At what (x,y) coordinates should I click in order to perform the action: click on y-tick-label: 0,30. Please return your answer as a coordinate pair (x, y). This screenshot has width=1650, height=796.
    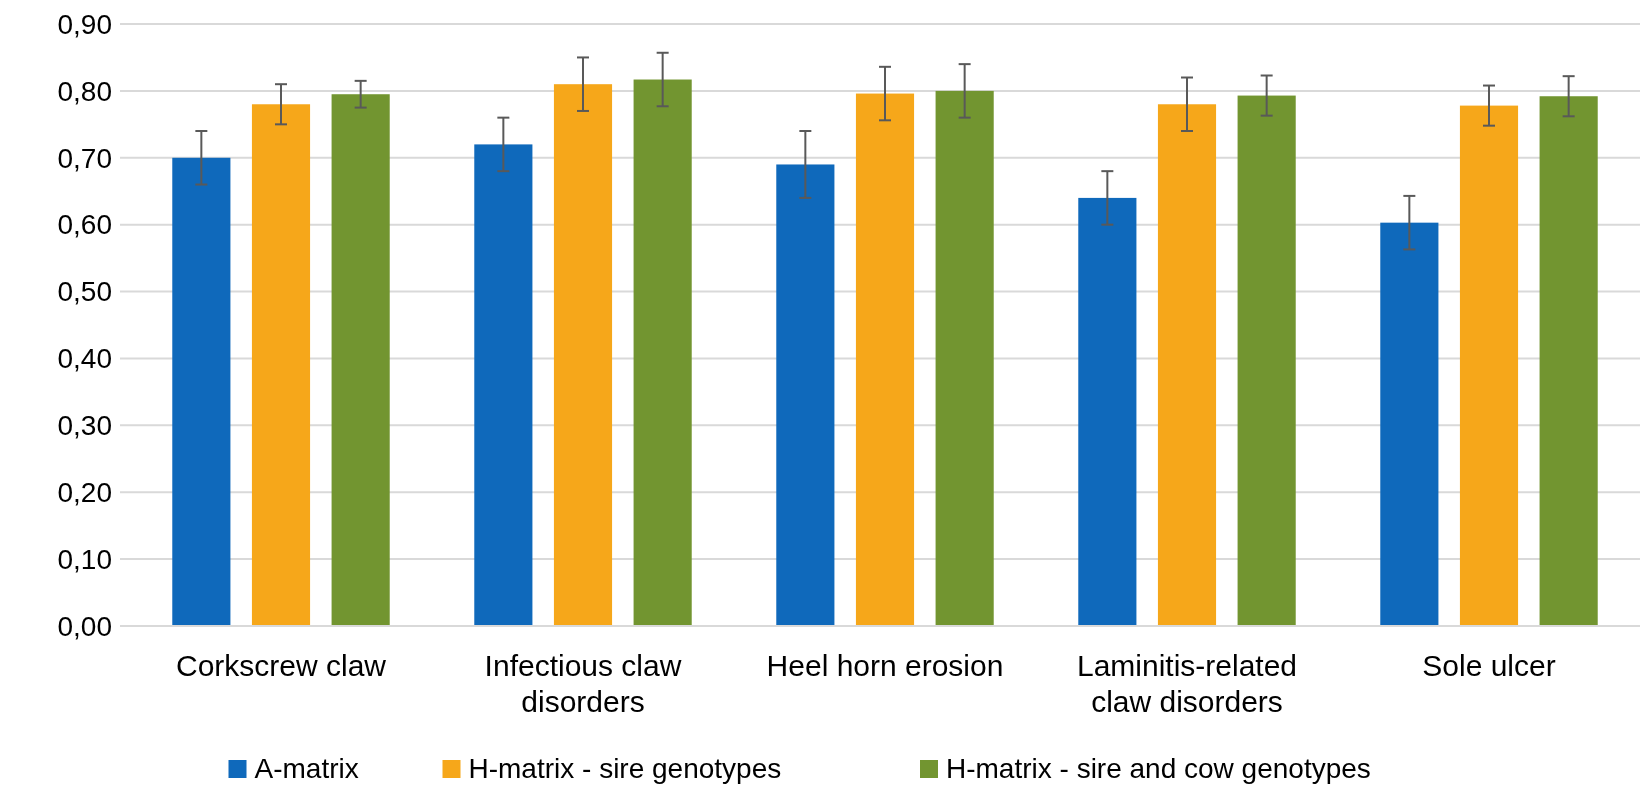
    Looking at the image, I should click on (84, 426).